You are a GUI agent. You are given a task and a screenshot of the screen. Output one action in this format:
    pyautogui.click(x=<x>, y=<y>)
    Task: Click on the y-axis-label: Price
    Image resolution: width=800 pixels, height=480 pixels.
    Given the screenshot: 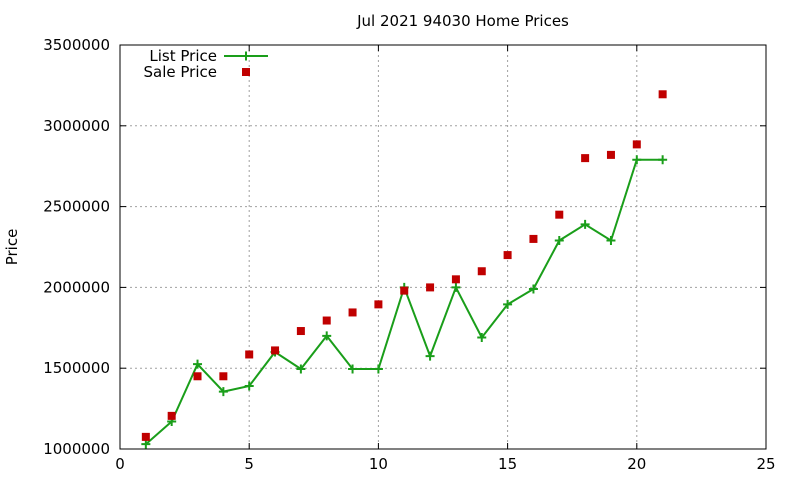 What is the action you would take?
    pyautogui.click(x=12, y=247)
    